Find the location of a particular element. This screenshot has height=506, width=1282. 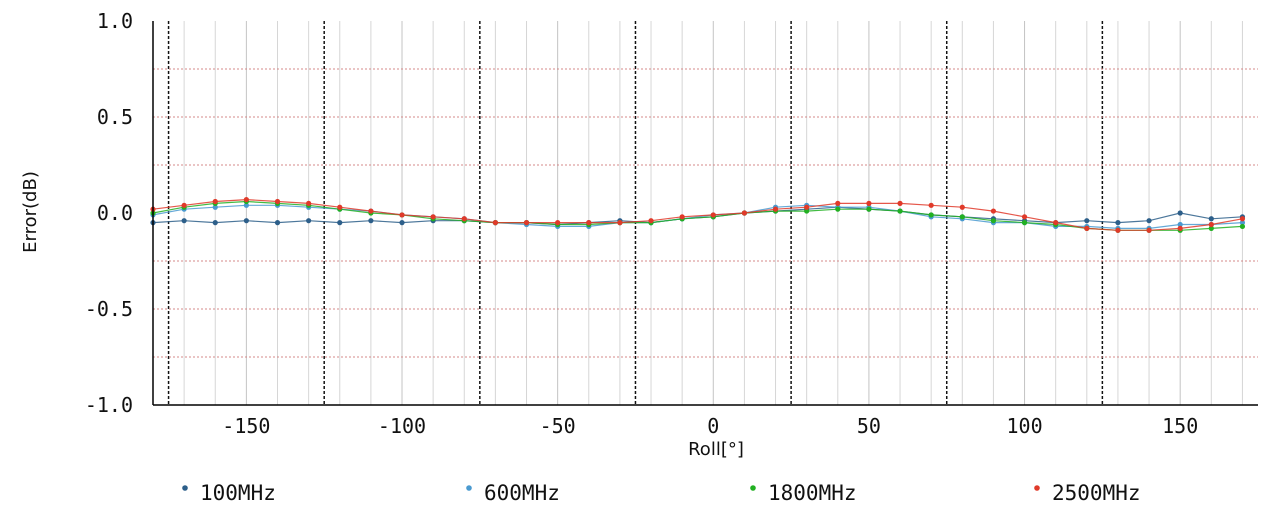

x-tick-label: 0 is located at coordinates (713, 426).